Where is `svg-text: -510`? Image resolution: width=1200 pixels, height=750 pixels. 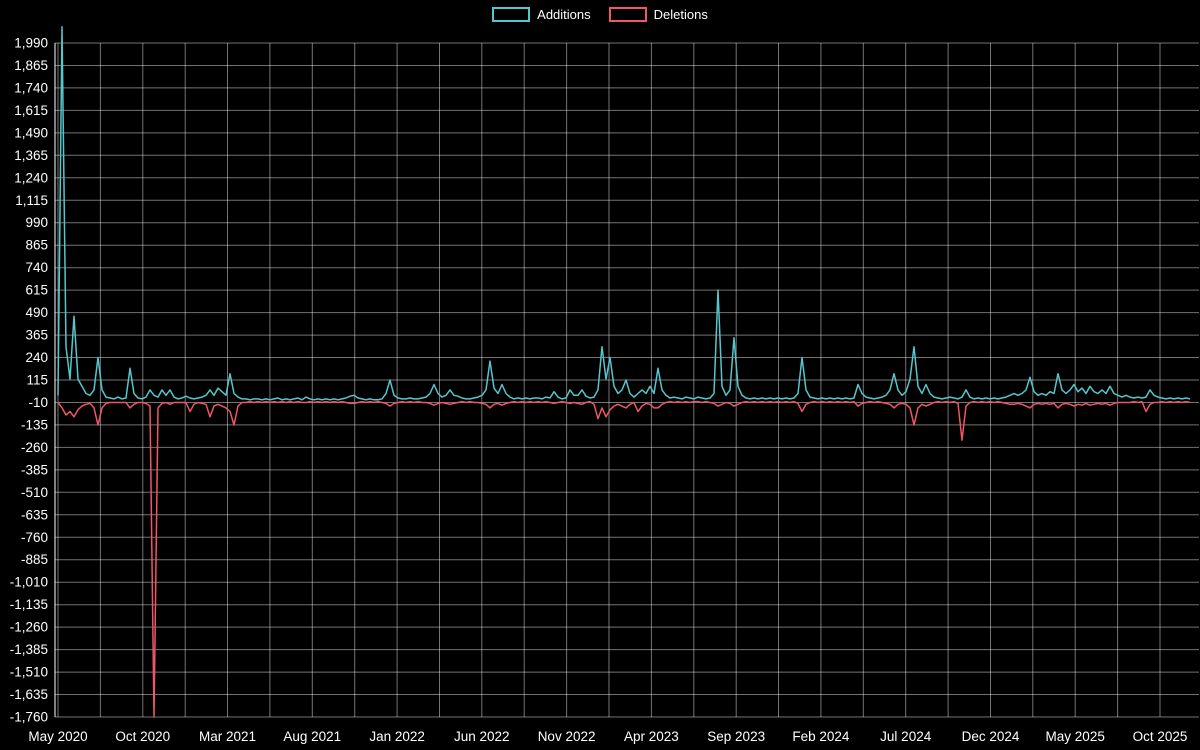 svg-text: -510 is located at coordinates (34, 492).